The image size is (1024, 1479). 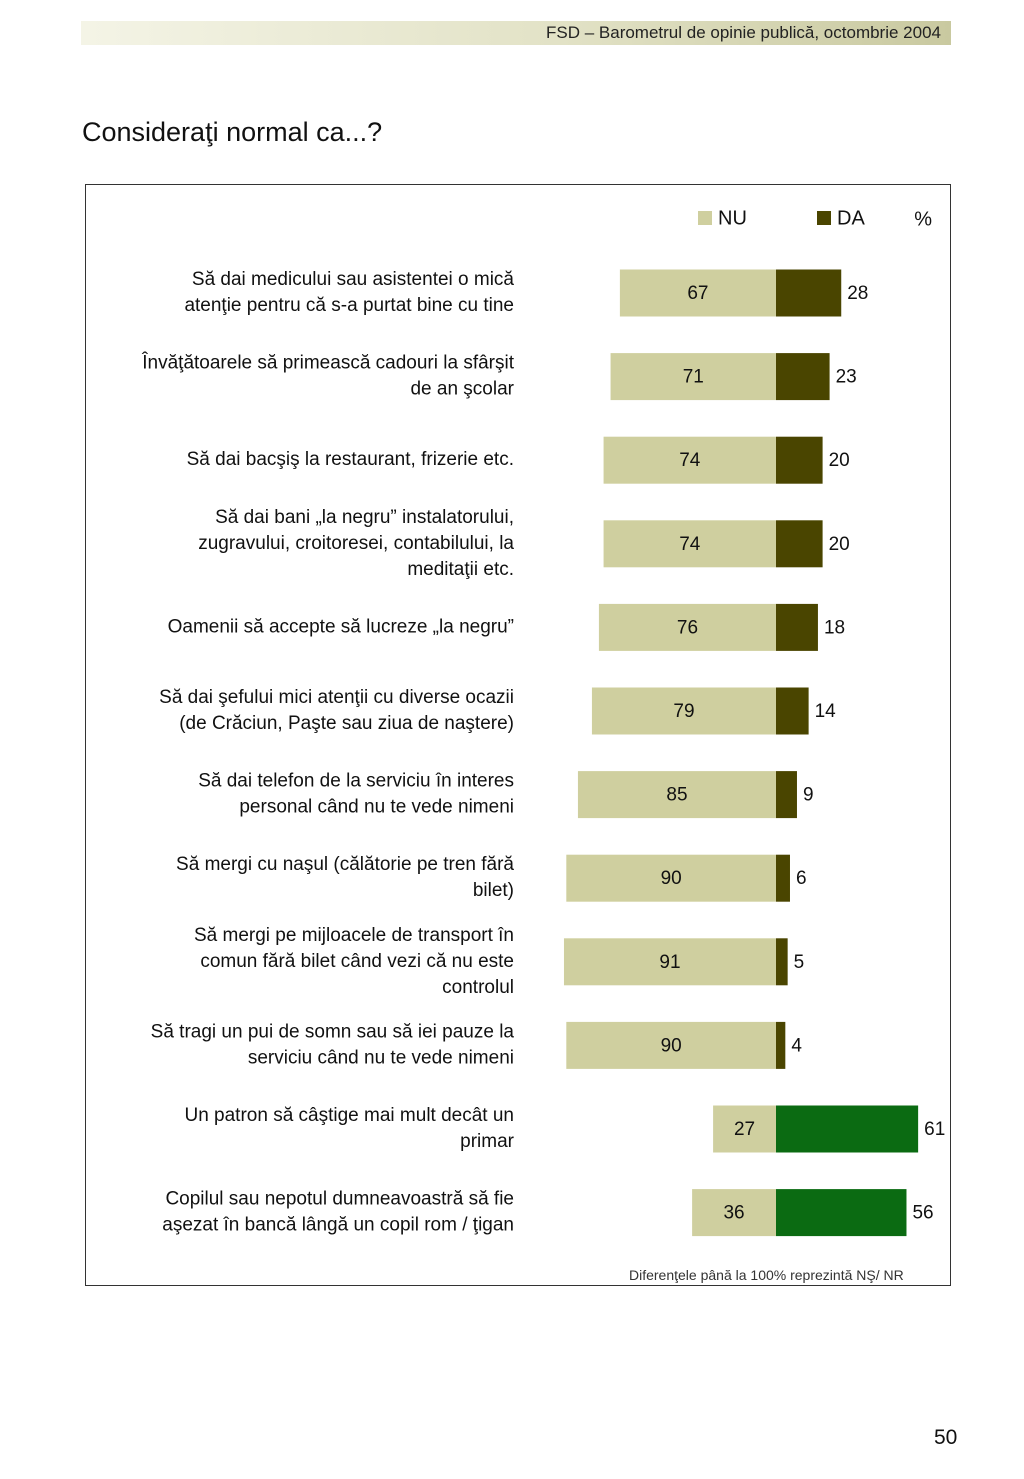 I want to click on page-number: 50, so click(x=946, y=1437).